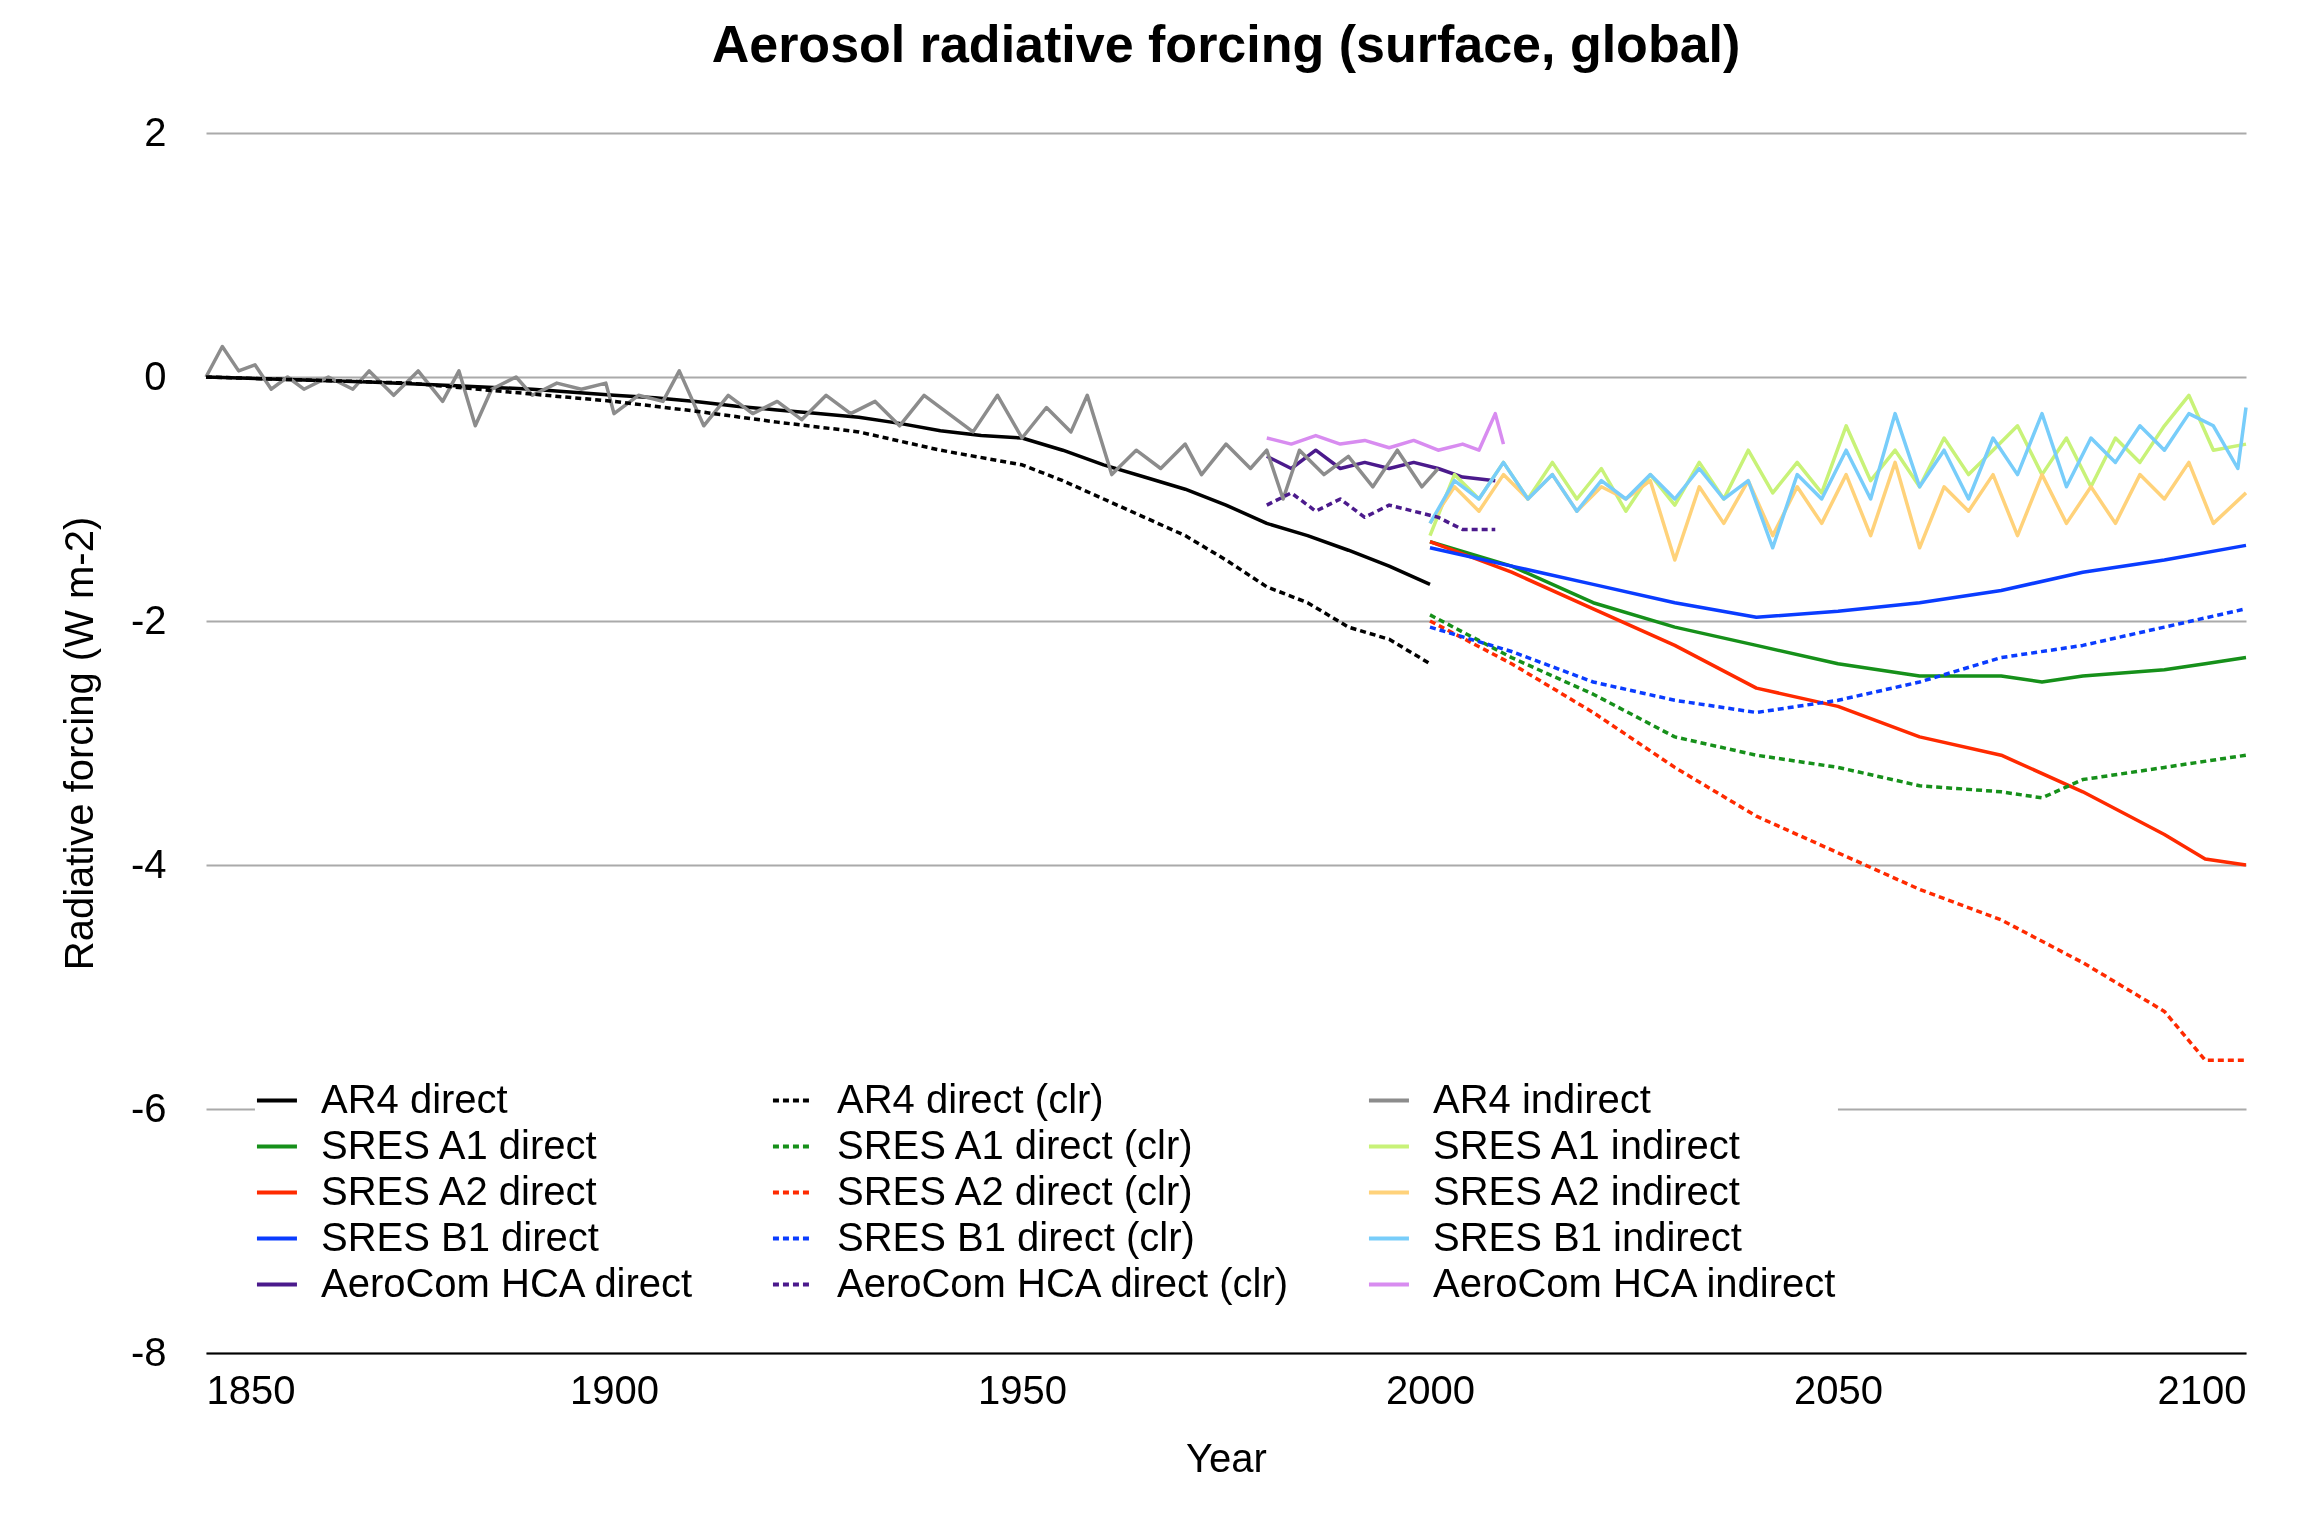  I want to click on y-axis-title: Radiative forcing (W m-2), so click(78, 743).